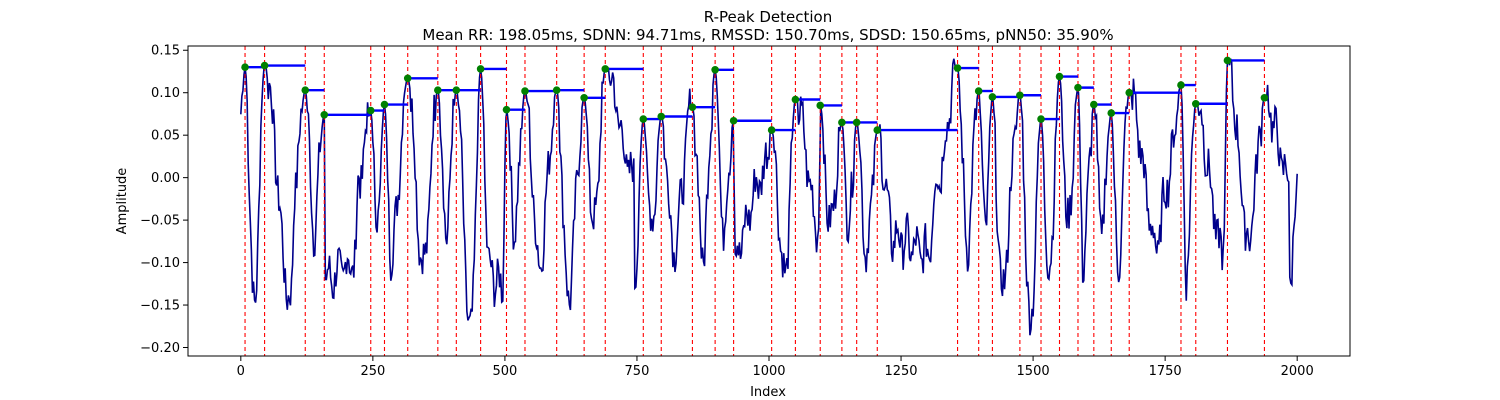 Image resolution: width=1500 pixels, height=400 pixels. What do you see at coordinates (768, 17) in the screenshot?
I see `chart-title: R-Peak Detection` at bounding box center [768, 17].